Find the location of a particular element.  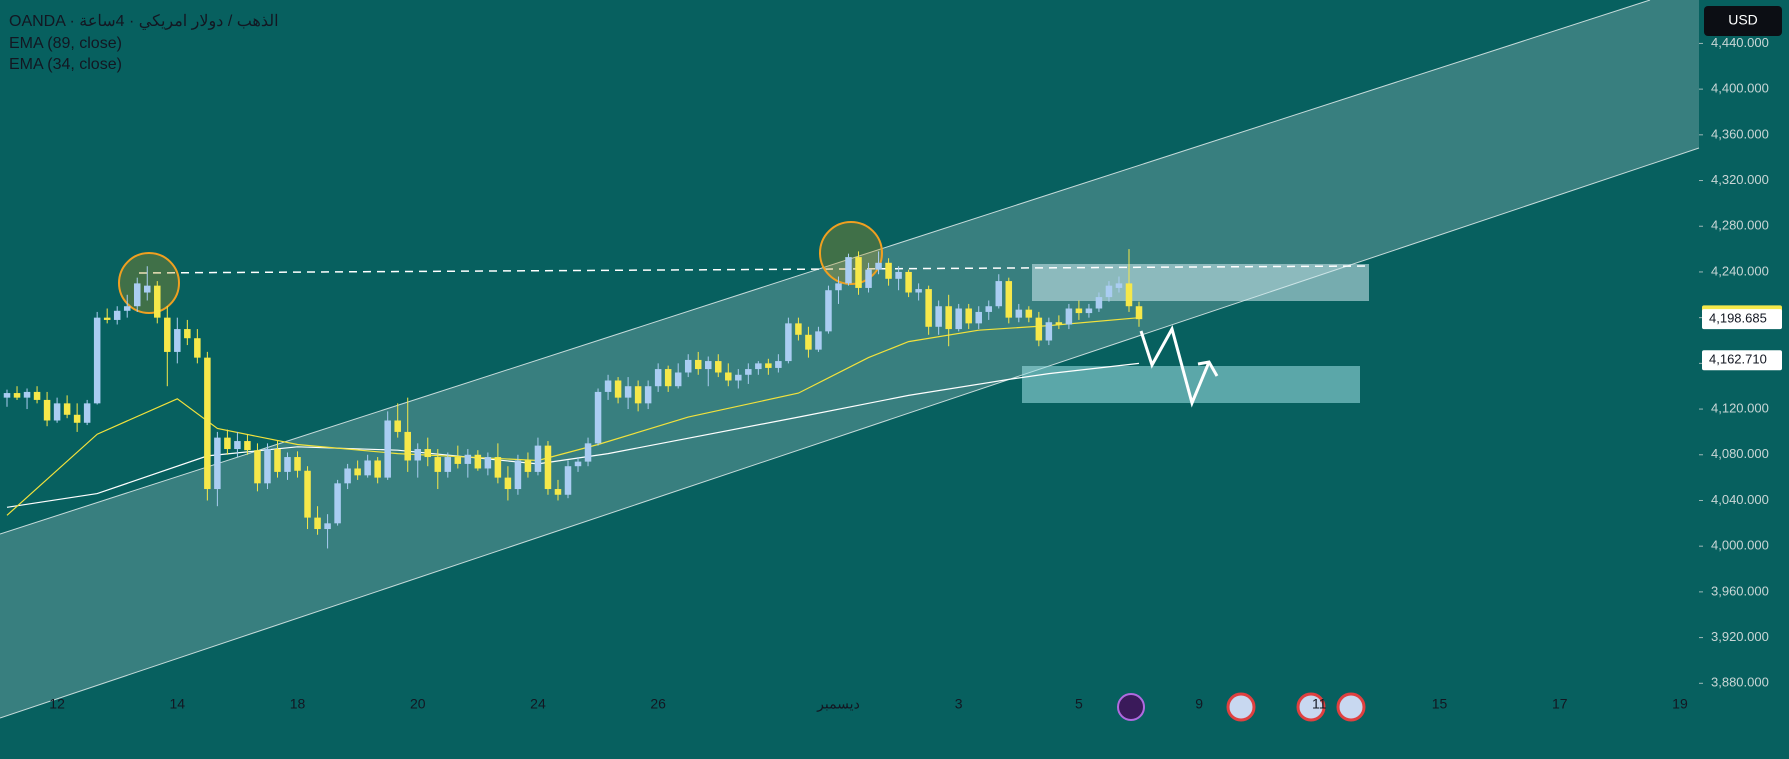

y-tick-label: 4,040.000 is located at coordinates (1740, 499).